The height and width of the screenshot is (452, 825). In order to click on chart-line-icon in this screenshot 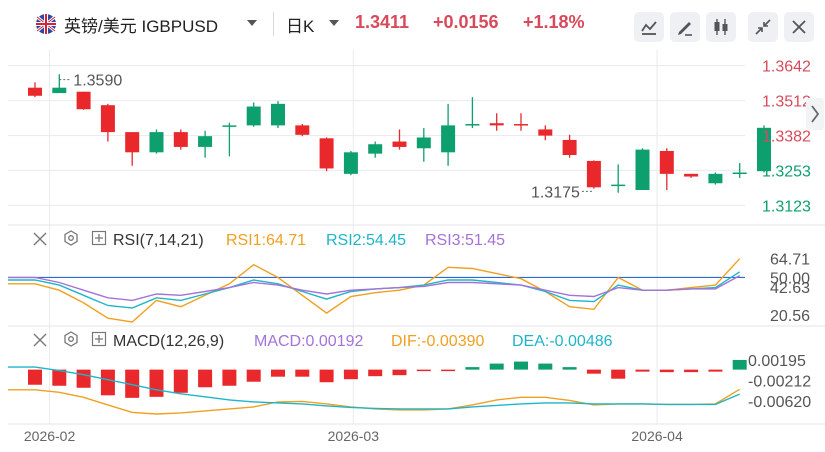, I will do `click(649, 28)`.